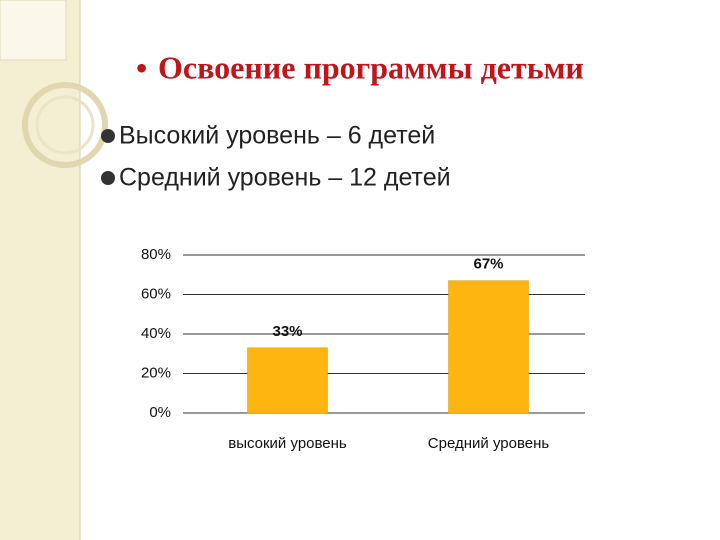 Image resolution: width=720 pixels, height=540 pixels. What do you see at coordinates (488, 264) in the screenshot?
I see `value-label: 67%` at bounding box center [488, 264].